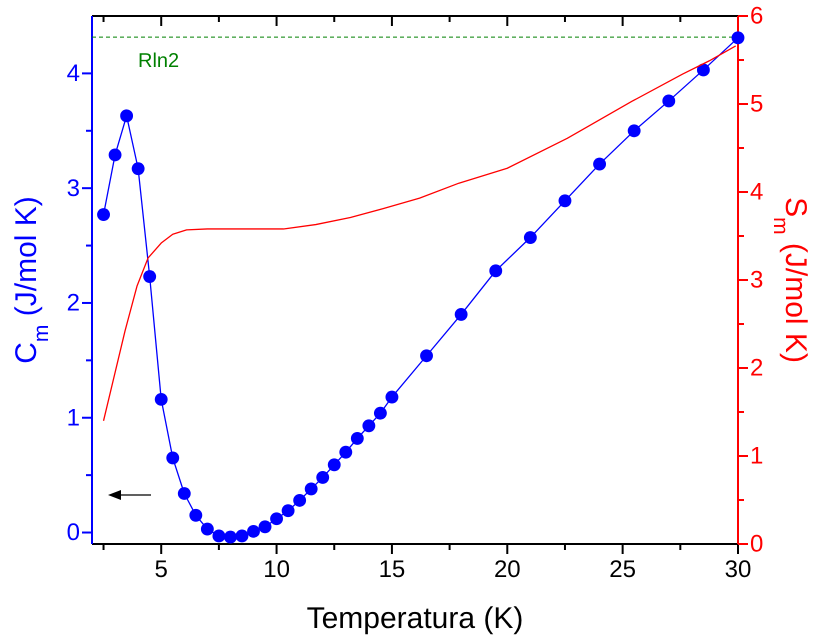 The image size is (821, 641). Describe the element at coordinates (159, 61) in the screenshot. I see `ref-line-label: Rln2` at that location.